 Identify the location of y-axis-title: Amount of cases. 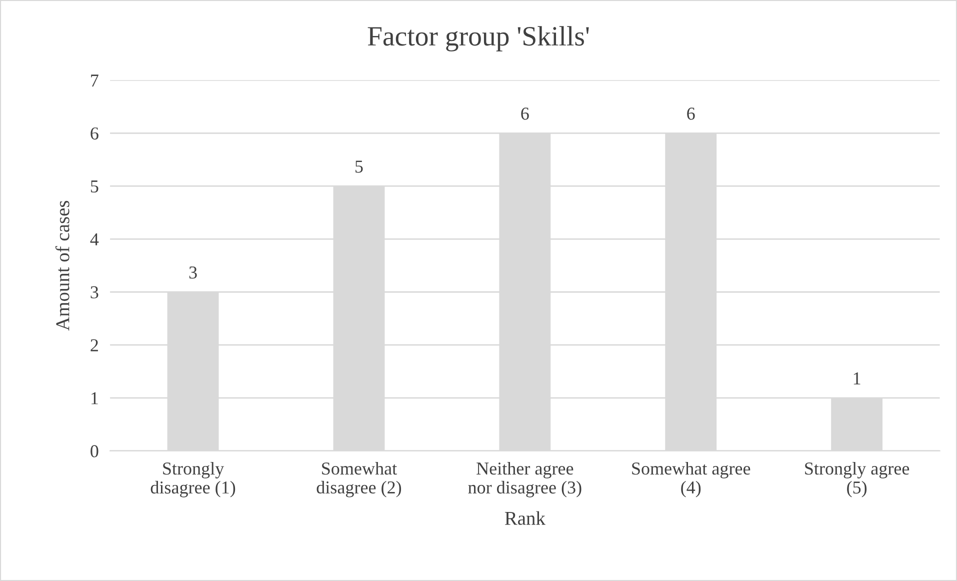
(62, 265).